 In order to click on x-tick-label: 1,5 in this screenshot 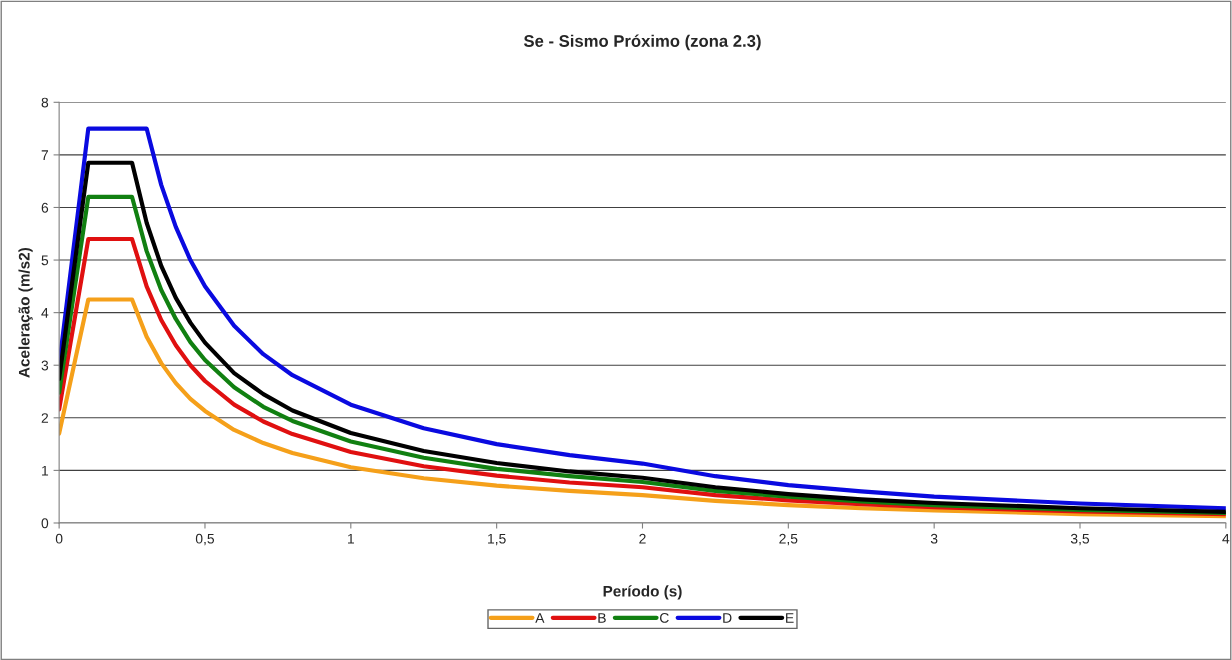, I will do `click(497, 539)`.